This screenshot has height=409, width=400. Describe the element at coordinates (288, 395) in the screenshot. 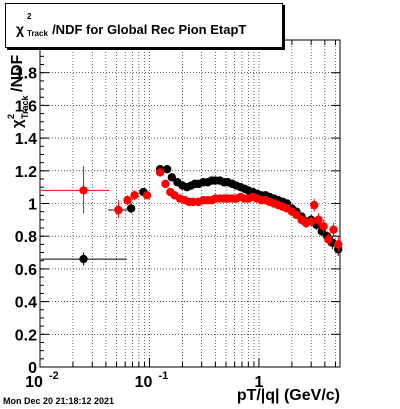

I see `x-axis-title: pT/|q| (GeV/c)` at that location.